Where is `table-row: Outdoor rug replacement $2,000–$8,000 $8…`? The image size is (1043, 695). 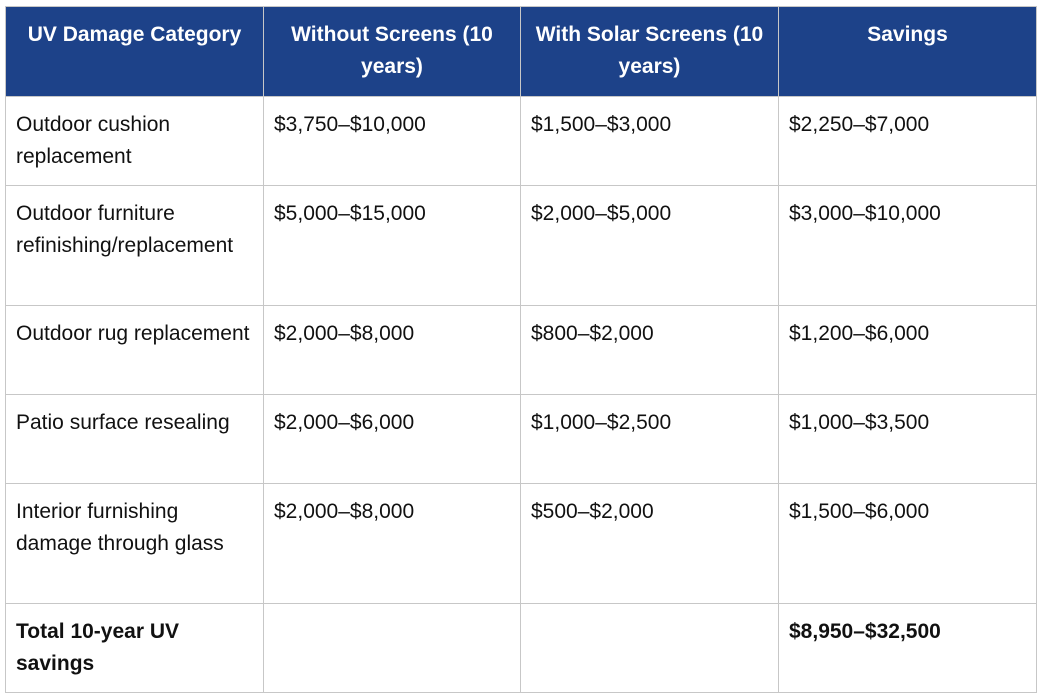
table-row: Outdoor rug replacement $2,000–$8,000 $8… is located at coordinates (521, 350).